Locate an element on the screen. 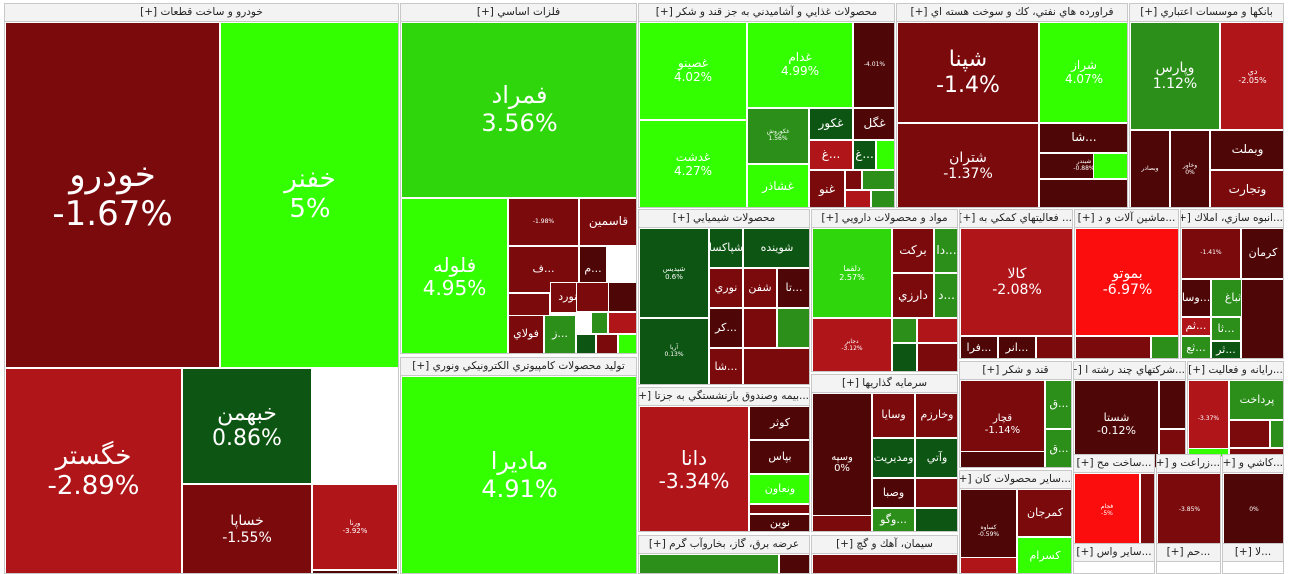  stock-tile: پرداخت is located at coordinates (1256, 400).